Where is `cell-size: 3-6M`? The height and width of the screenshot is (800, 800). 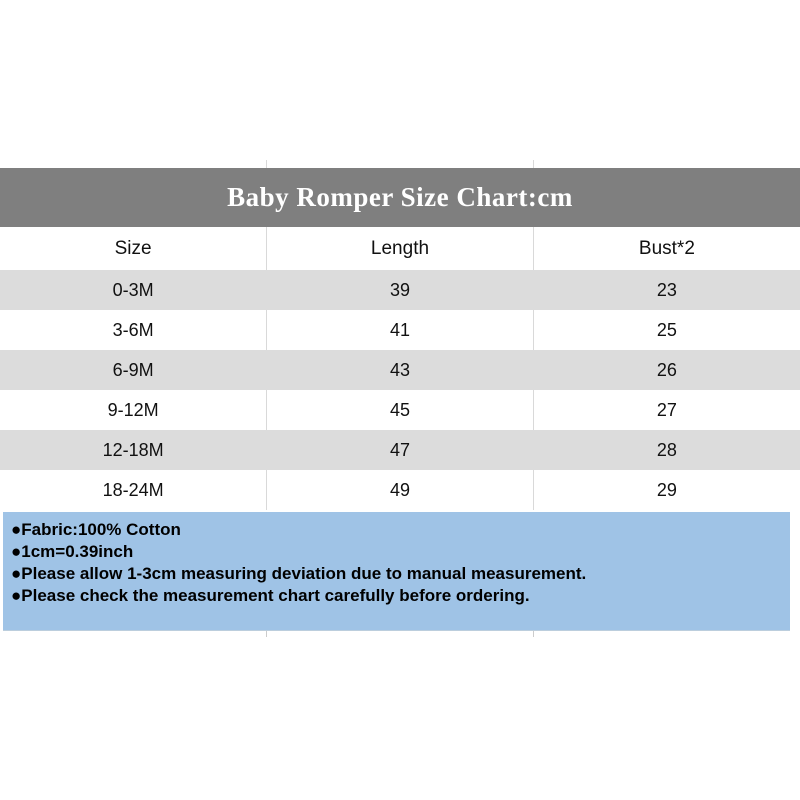
cell-size: 3-6M is located at coordinates (133, 329).